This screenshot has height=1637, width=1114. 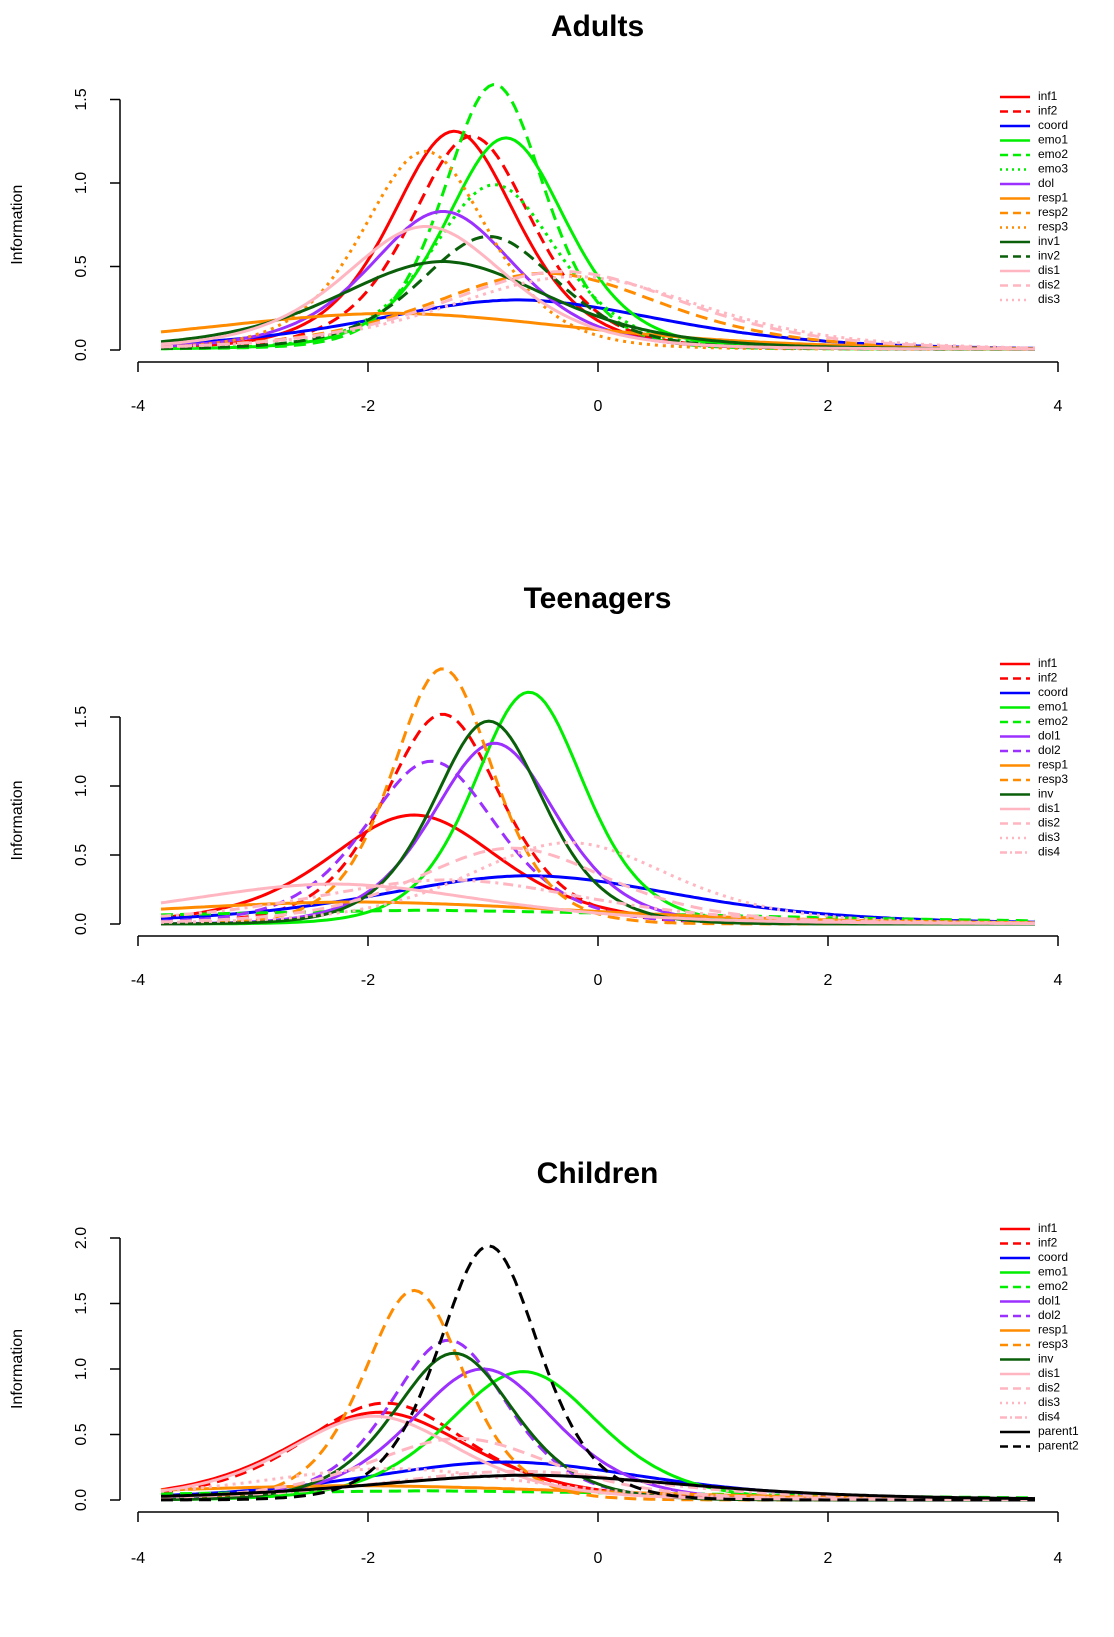 I want to click on chart-title: Teenagers, so click(x=598, y=598).